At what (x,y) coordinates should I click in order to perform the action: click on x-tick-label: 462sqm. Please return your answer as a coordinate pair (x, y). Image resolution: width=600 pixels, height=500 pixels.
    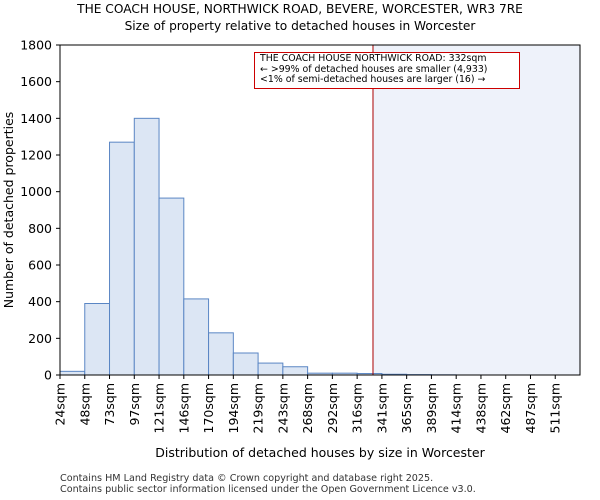
    Looking at the image, I should click on (505, 408).